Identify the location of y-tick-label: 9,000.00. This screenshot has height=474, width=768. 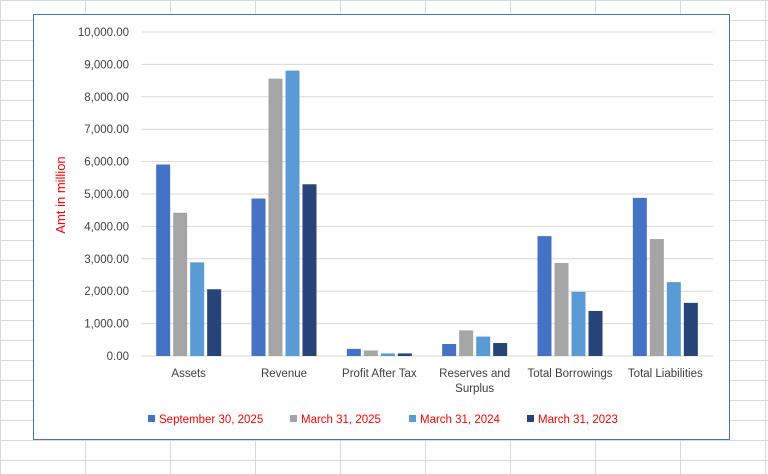
(106, 65).